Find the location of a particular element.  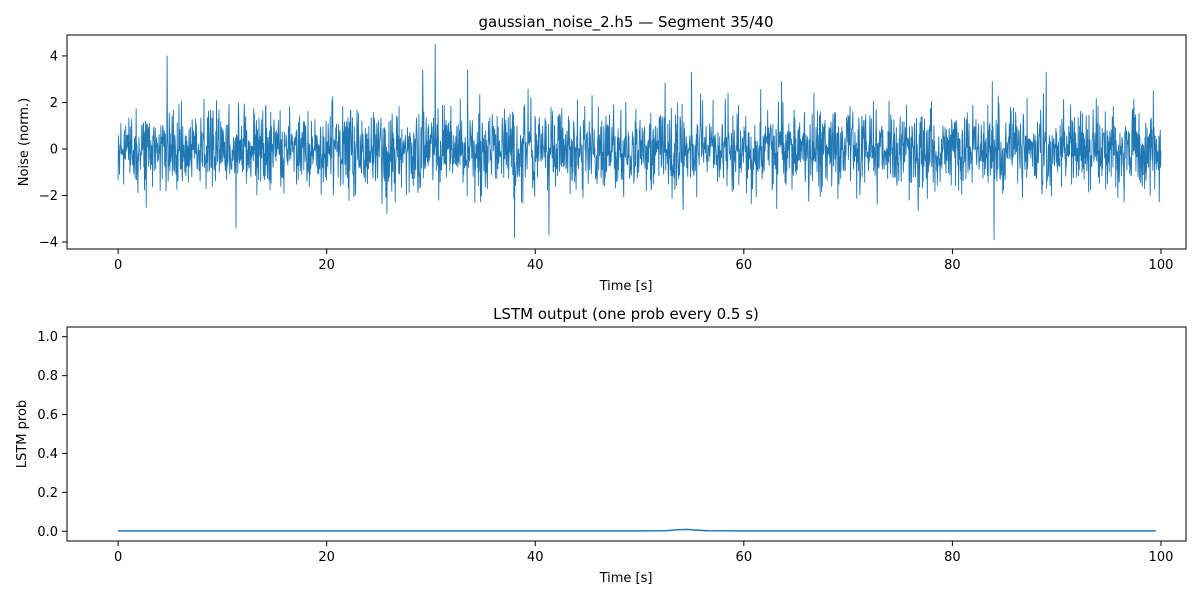

lstm-prob-line is located at coordinates (637, 530).